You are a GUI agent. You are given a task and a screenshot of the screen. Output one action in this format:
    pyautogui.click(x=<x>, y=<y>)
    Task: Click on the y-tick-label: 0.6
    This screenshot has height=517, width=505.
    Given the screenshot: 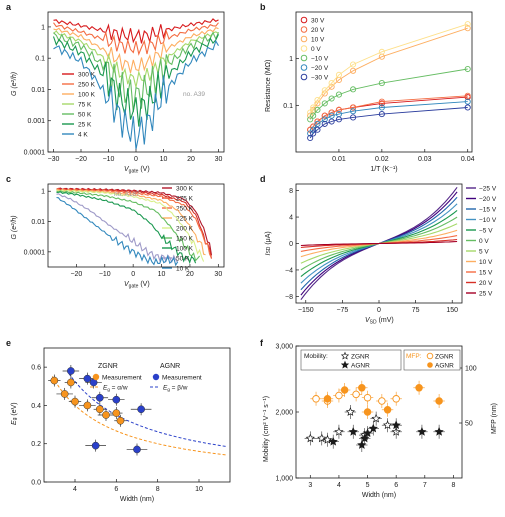 What is the action you would take?
    pyautogui.click(x=36, y=368)
    